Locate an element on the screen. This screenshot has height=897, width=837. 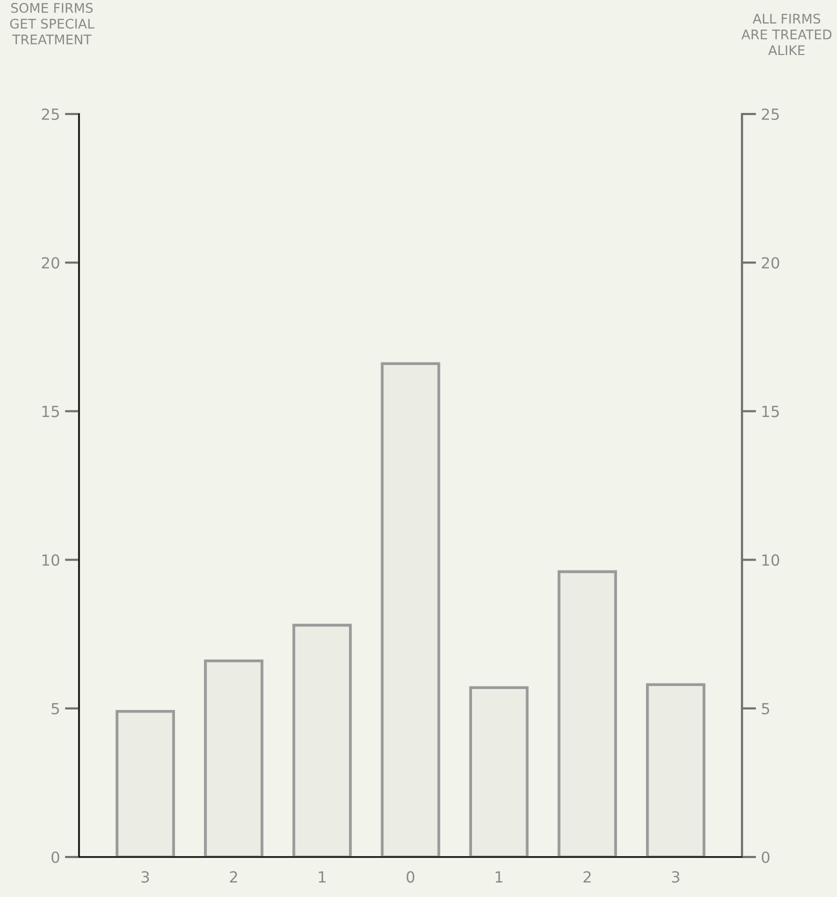
y-tick-label: 20 is located at coordinates (51, 263).